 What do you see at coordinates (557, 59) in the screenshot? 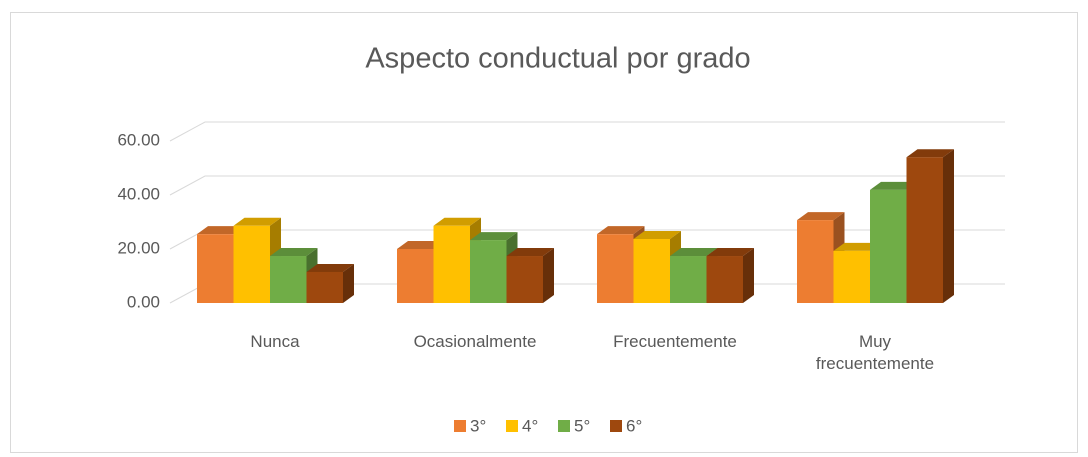
I see `chart-title: Aspecto conductual por grado` at bounding box center [557, 59].